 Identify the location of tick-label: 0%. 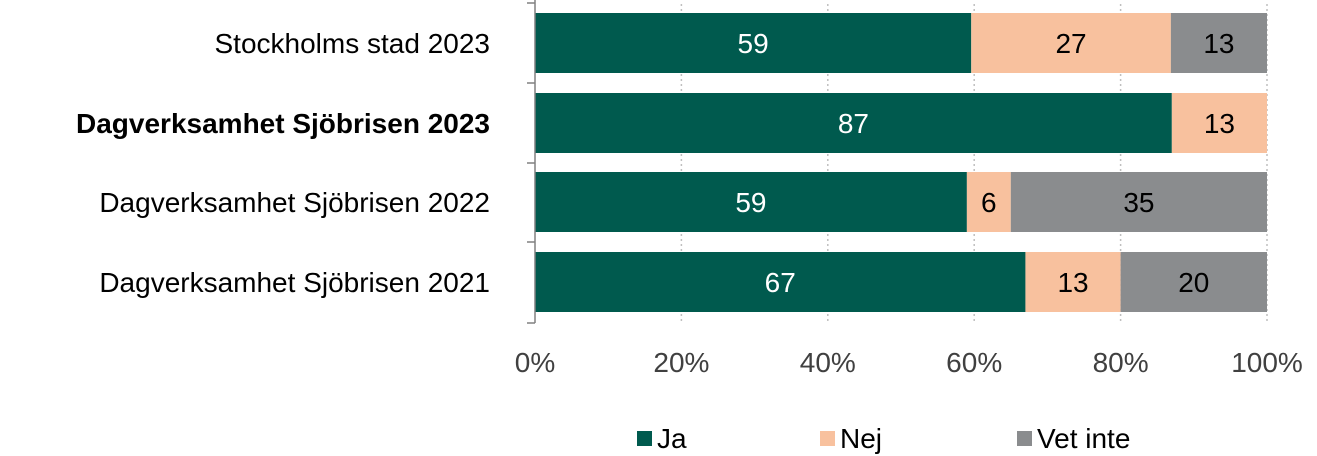
(535, 362).